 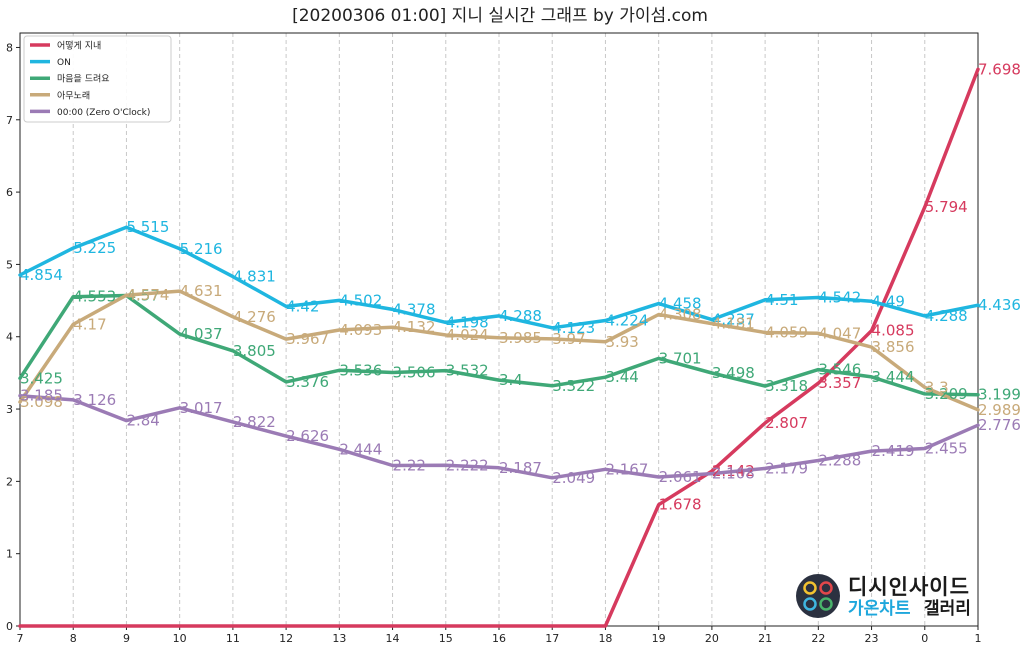 What do you see at coordinates (360, 300) in the screenshot?
I see `data-label: 4.502` at bounding box center [360, 300].